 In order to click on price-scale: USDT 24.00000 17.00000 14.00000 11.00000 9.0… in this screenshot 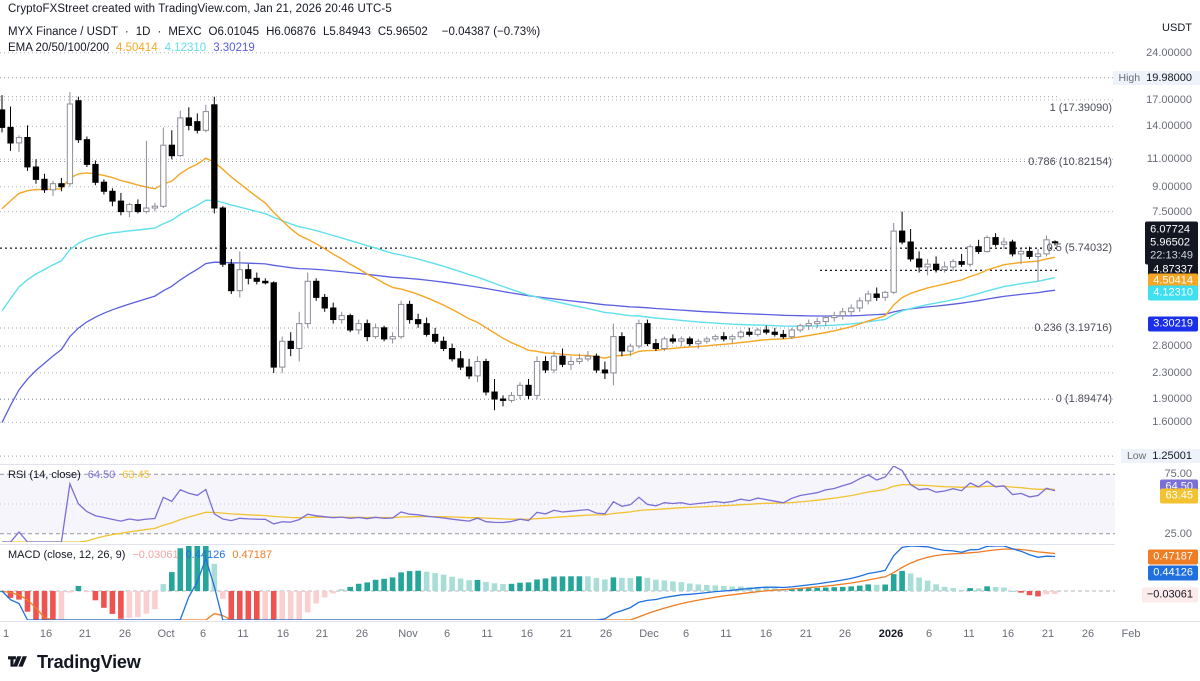, I will do `click(1156, 310)`.